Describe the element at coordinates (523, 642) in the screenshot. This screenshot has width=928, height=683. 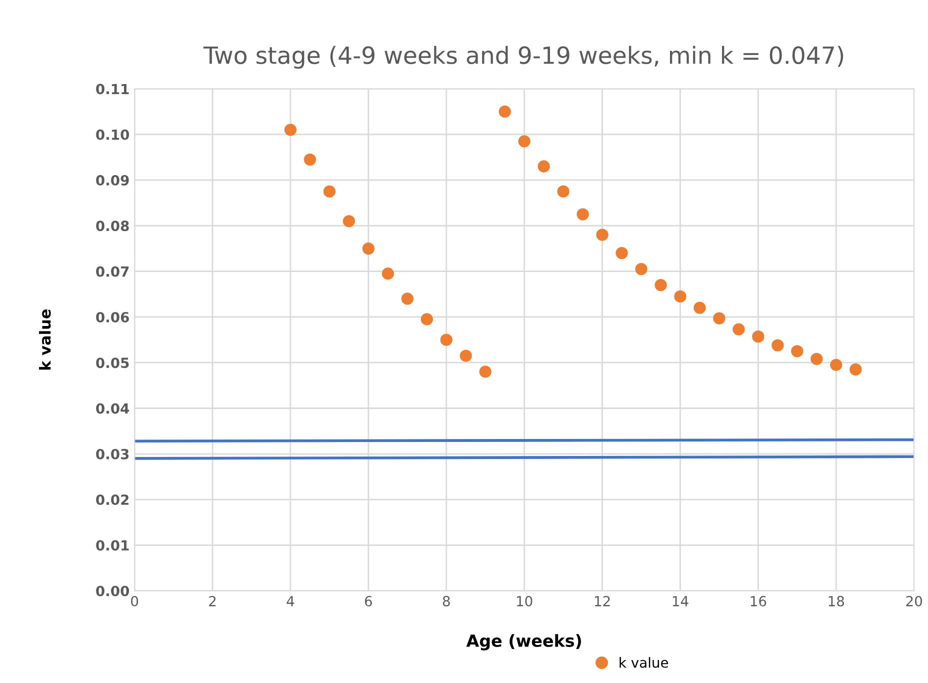
I see `x-axis-title: Age (weeks)` at that location.